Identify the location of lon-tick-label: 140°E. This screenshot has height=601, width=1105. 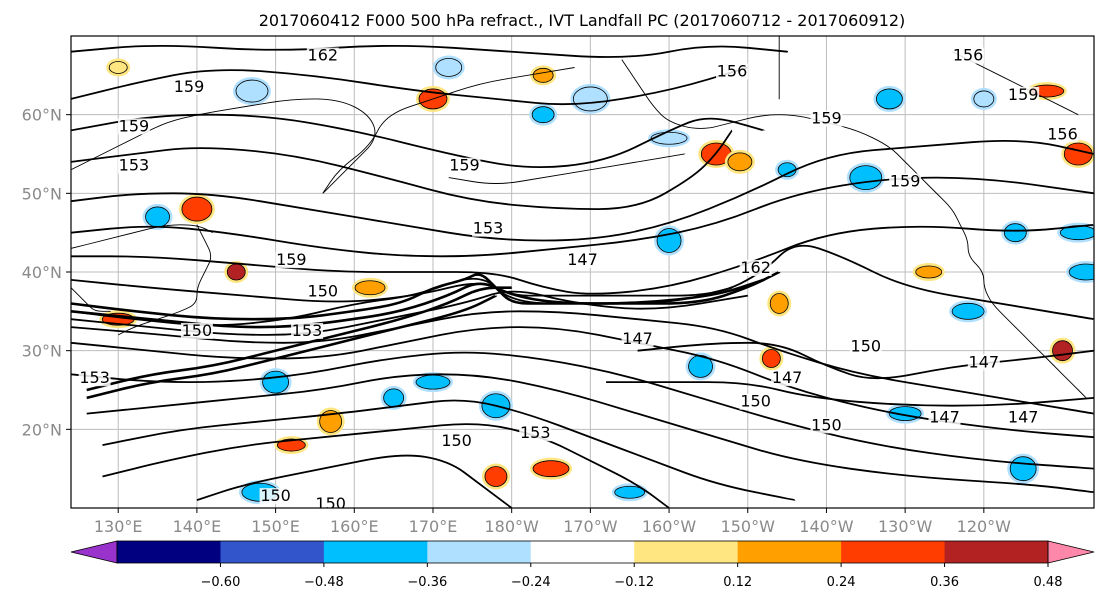
(197, 526).